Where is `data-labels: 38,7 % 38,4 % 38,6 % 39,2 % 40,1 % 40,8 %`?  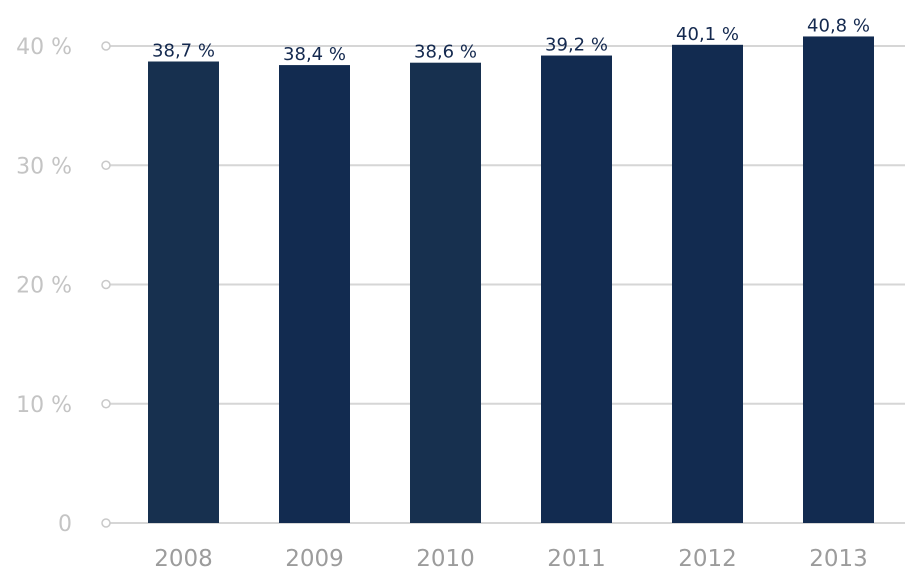 data-labels: 38,7 % 38,4 % 38,6 % 39,2 % 40,1 % 40,8 % is located at coordinates (511, 40).